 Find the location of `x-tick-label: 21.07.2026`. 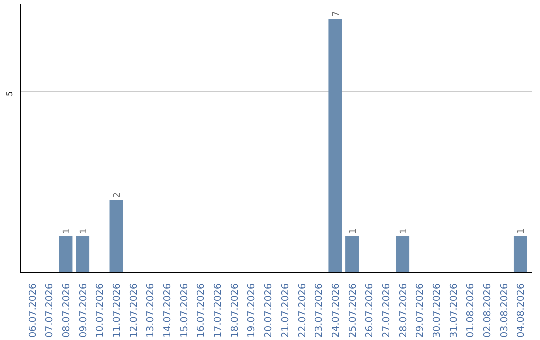

x-tick-label: 21.07.2026 is located at coordinates (286, 310).